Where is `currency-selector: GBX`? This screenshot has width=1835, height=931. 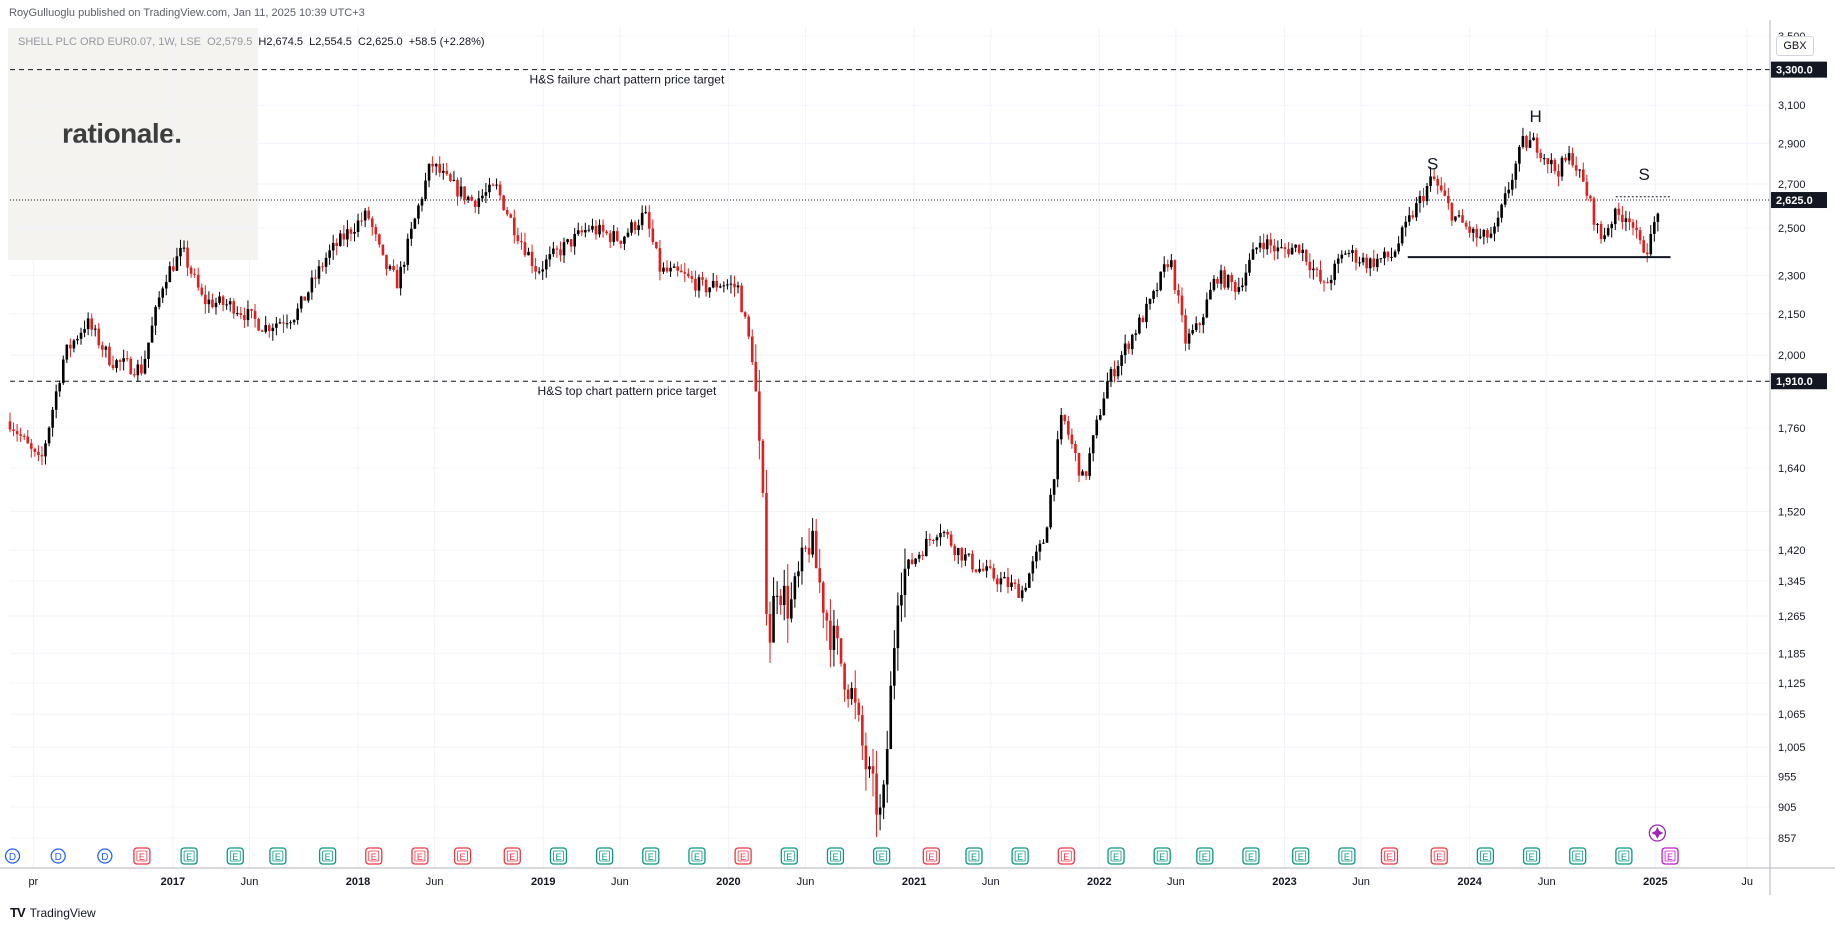
currency-selector: GBX is located at coordinates (1795, 46).